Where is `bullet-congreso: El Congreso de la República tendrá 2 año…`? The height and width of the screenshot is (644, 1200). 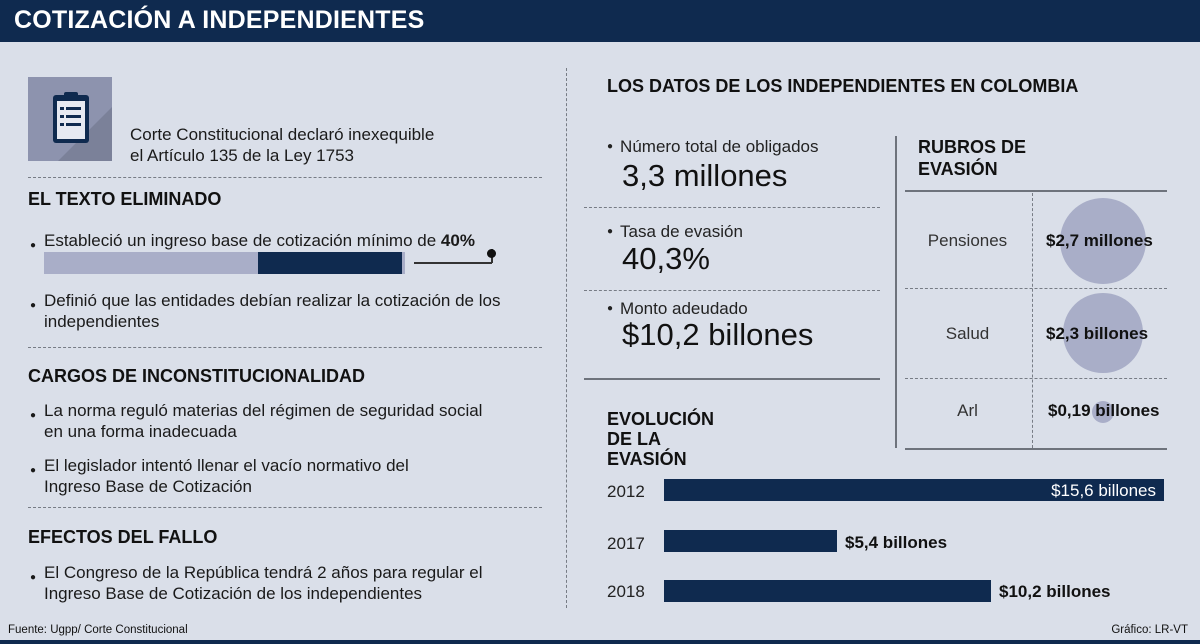
bullet-congreso: El Congreso de la República tendrá 2 año… is located at coordinates (267, 583).